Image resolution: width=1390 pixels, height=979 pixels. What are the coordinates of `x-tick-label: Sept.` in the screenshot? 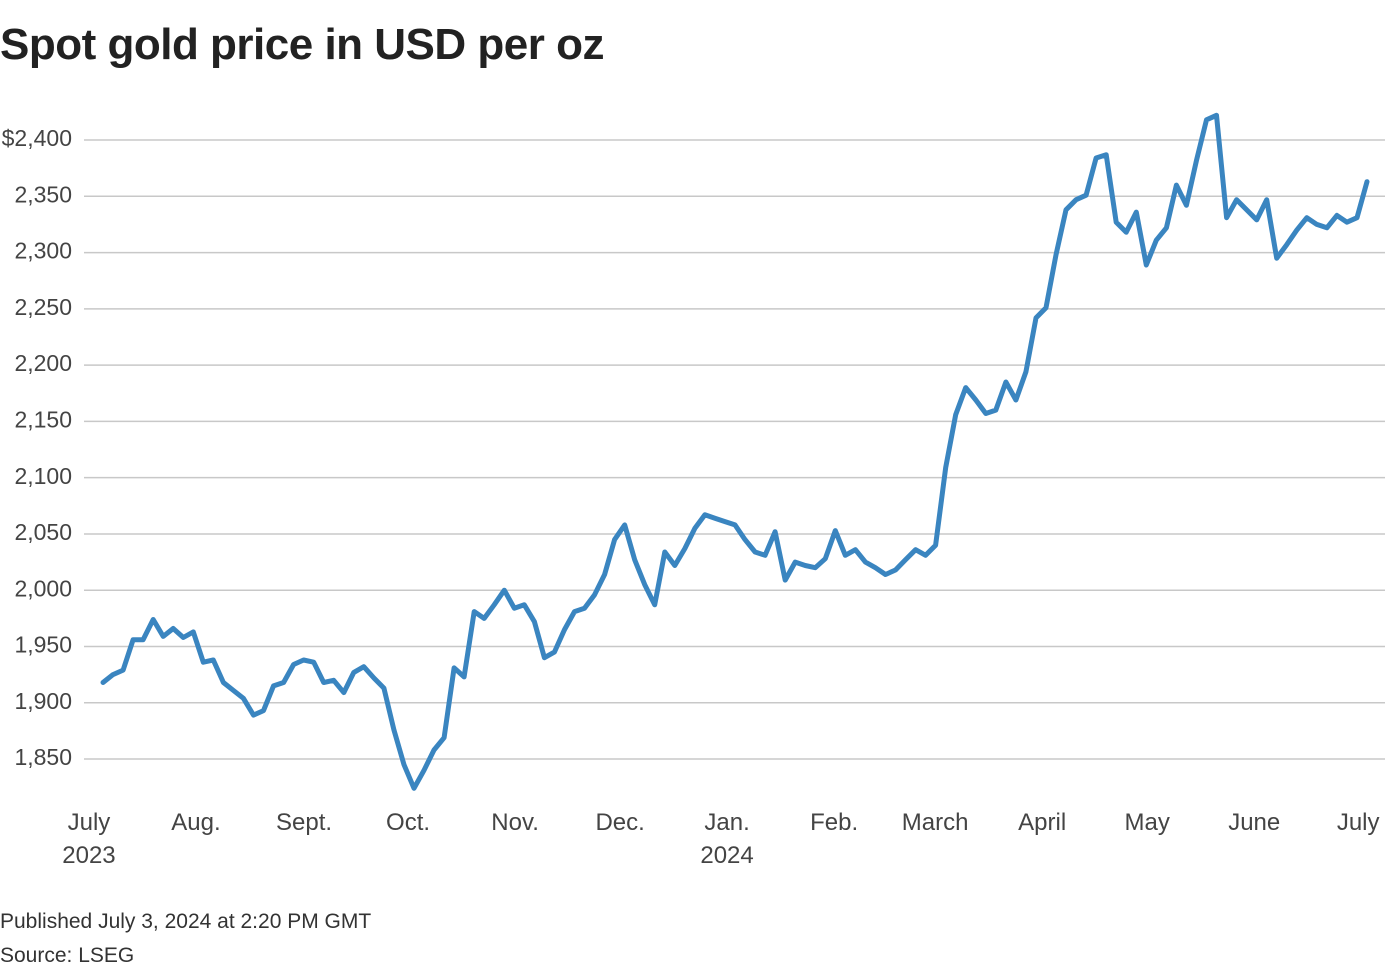 It's located at (304, 822).